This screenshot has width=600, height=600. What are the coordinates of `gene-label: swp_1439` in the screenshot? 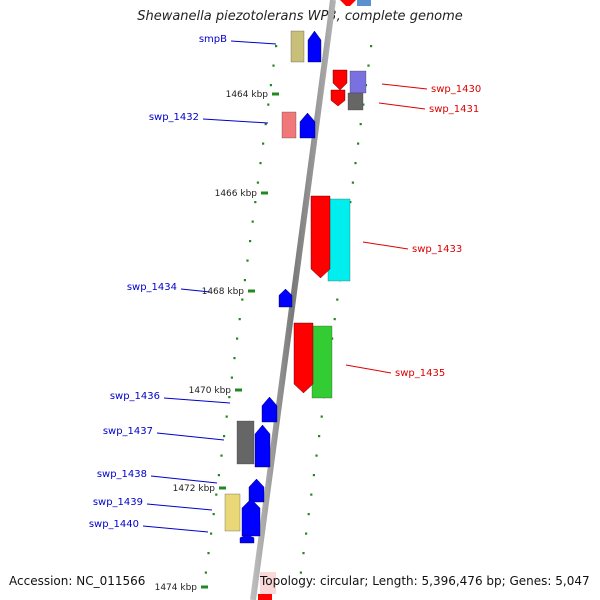 It's located at (118, 502).